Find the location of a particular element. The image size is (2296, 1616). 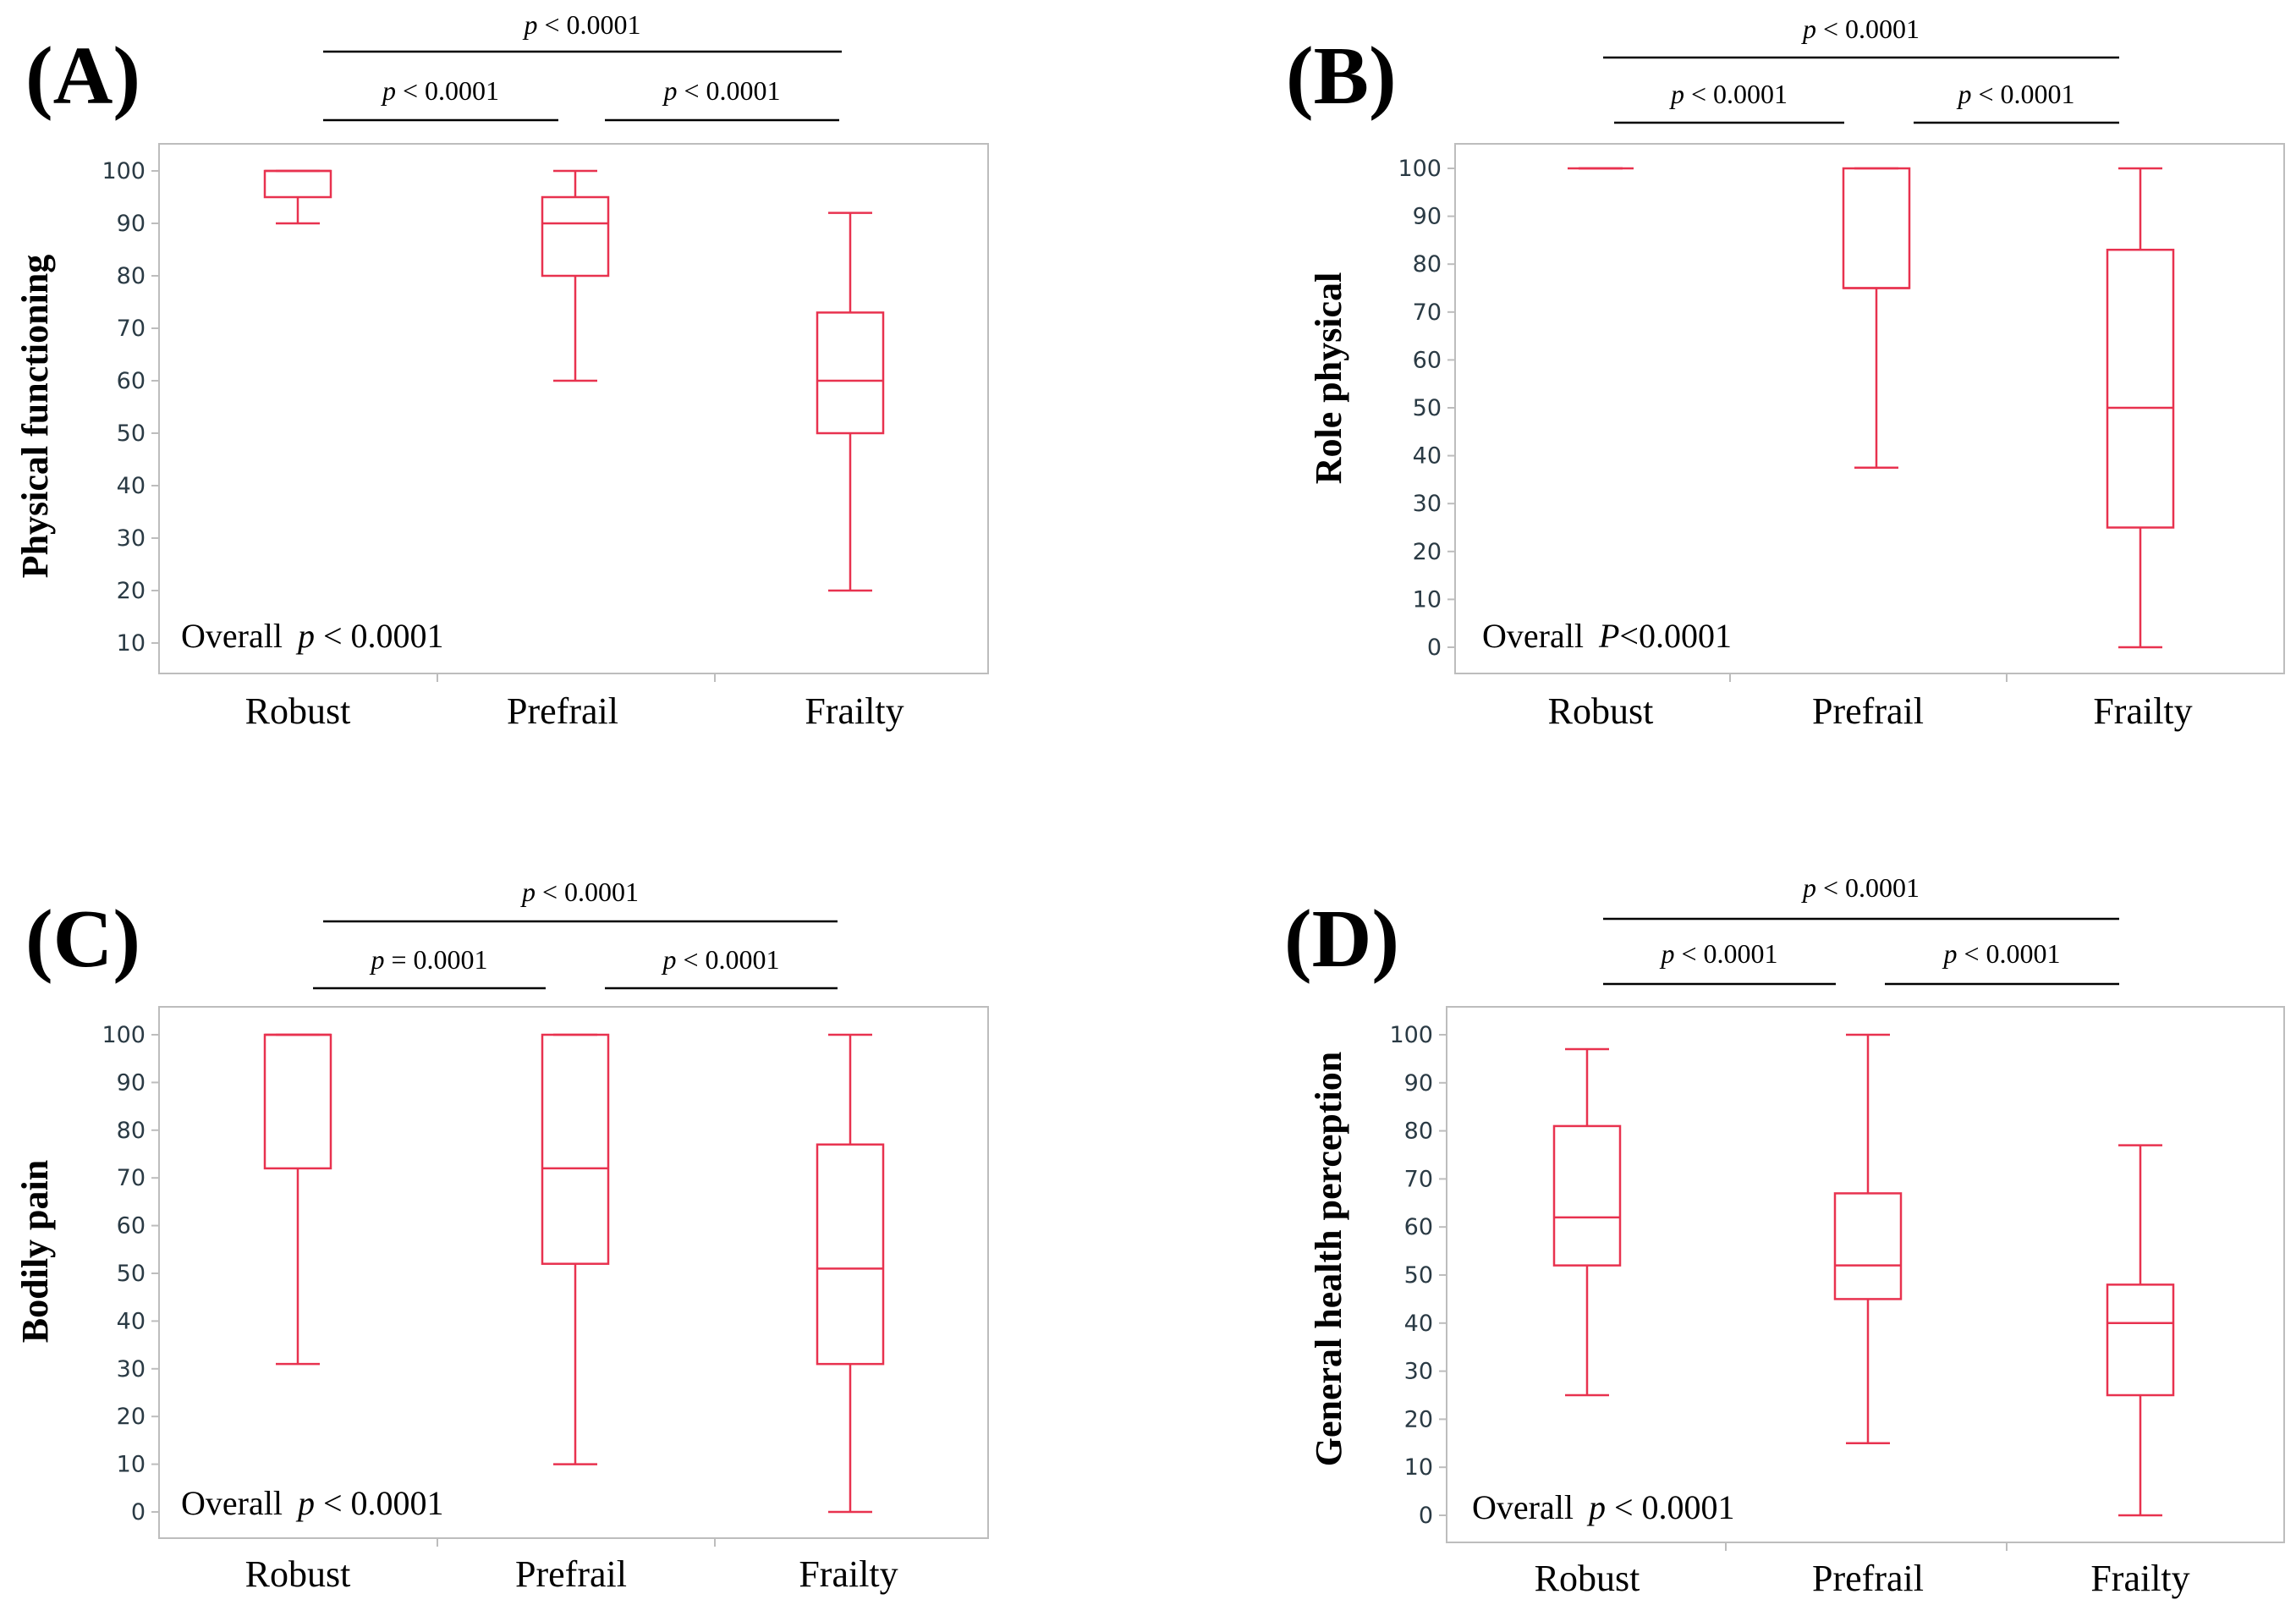

panel-label: (C) is located at coordinates (82, 939).